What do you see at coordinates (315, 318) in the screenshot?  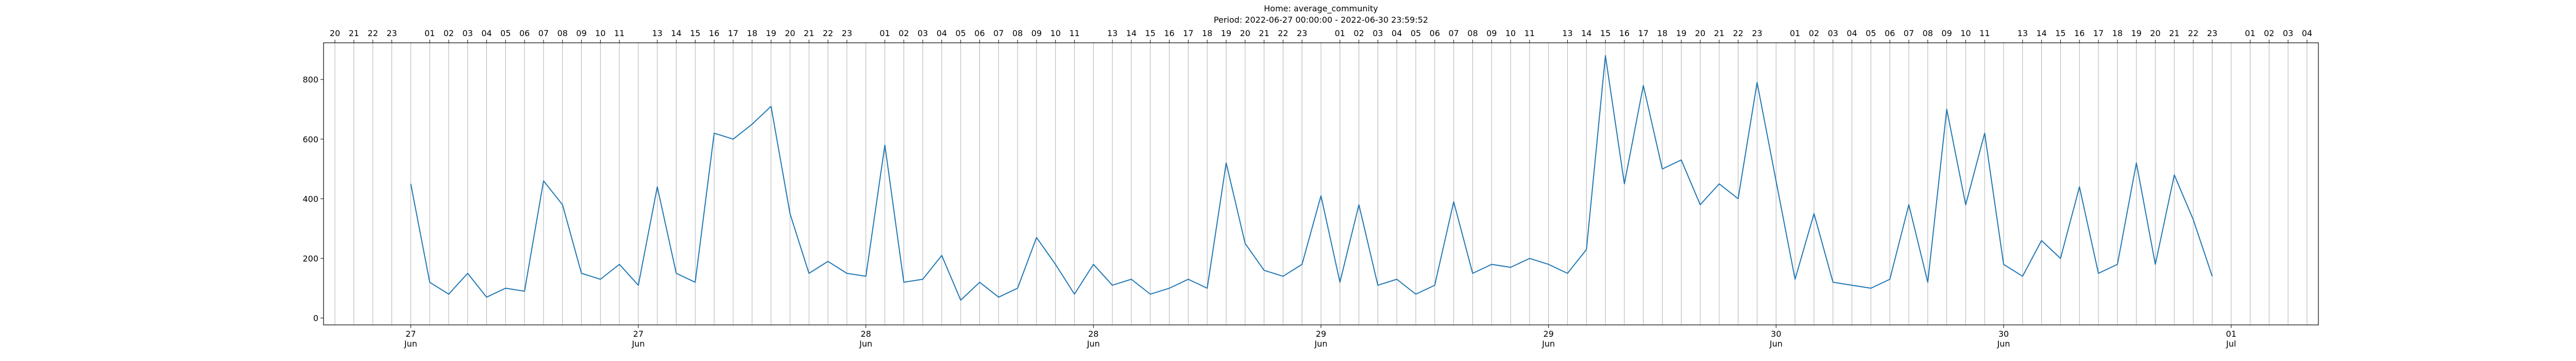 I see `y-tick-label: 0` at bounding box center [315, 318].